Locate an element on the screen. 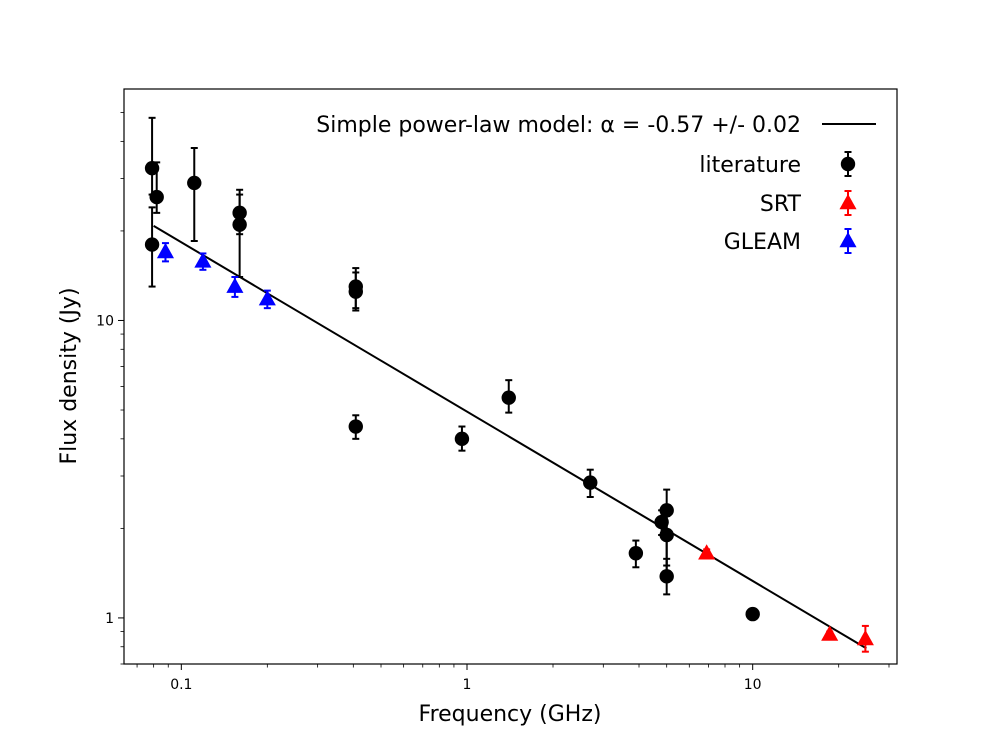 The image size is (997, 747). legend-label: literature is located at coordinates (750, 165).